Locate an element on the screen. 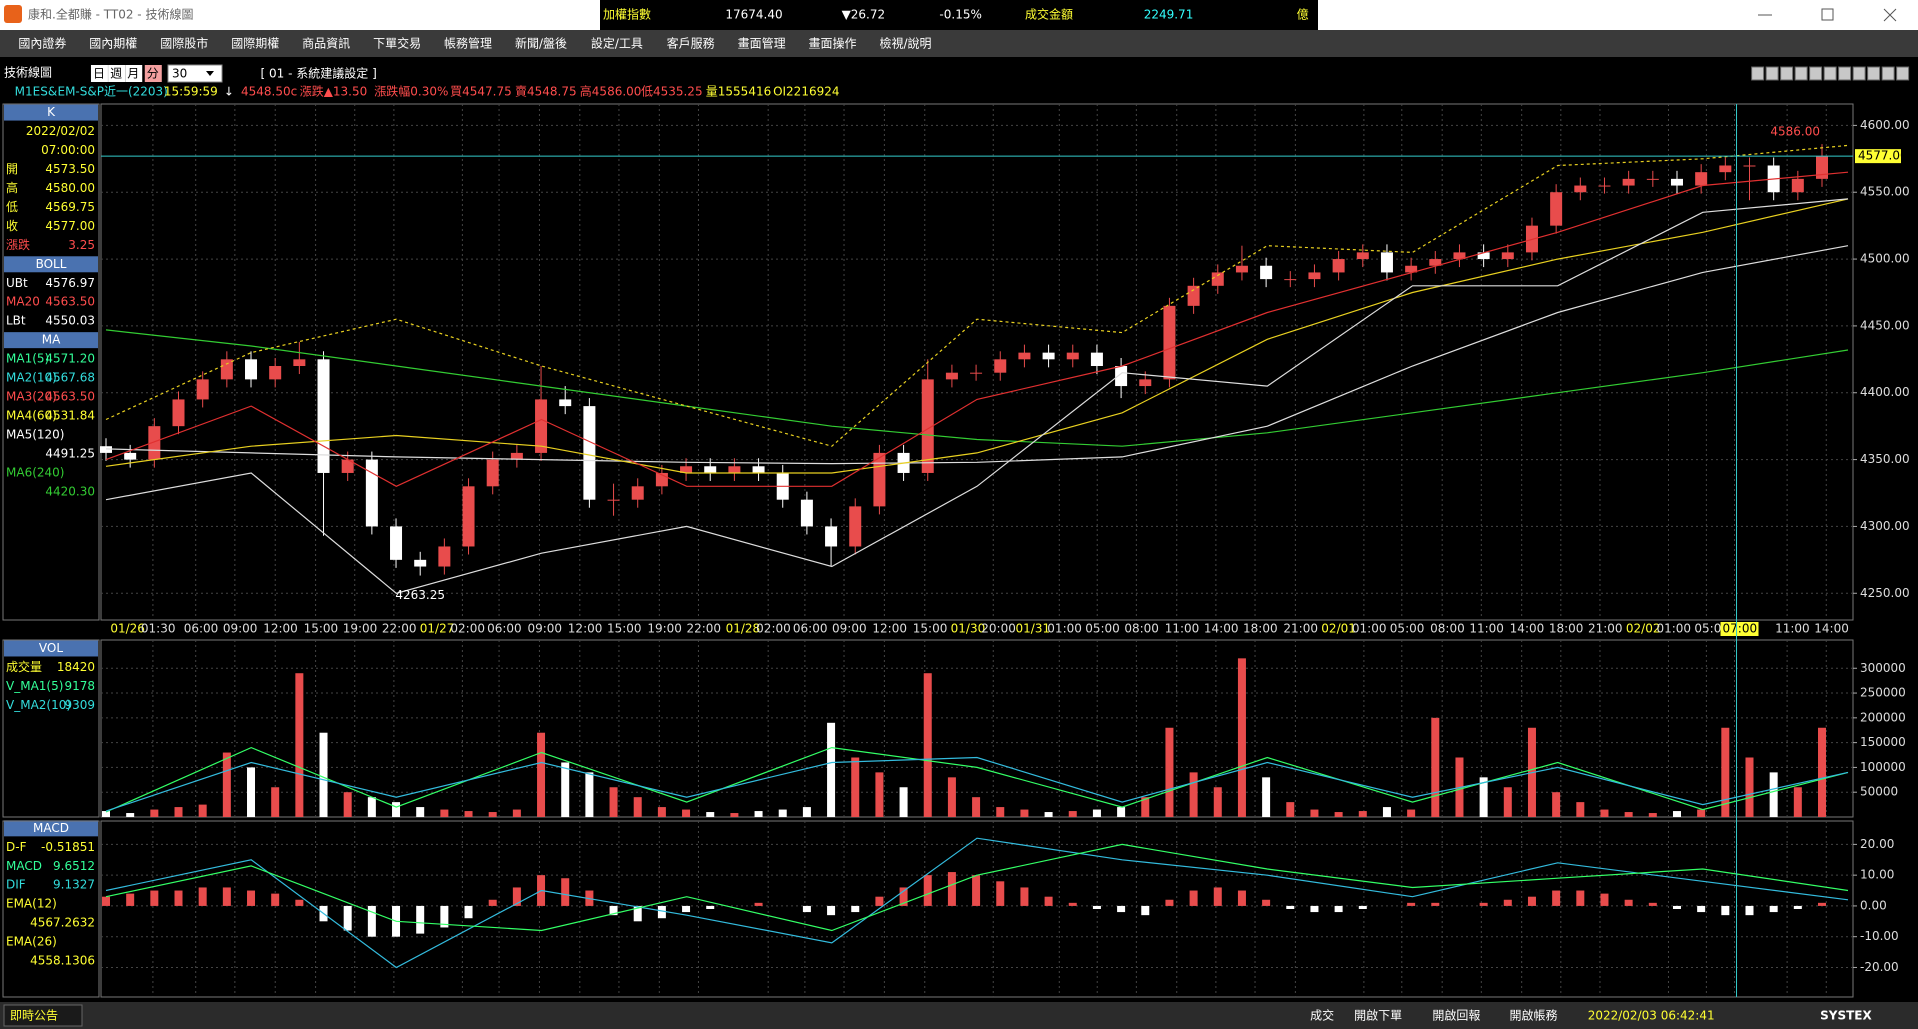 This screenshot has width=1918, height=1029. info-value: 4573.50 is located at coordinates (70, 169).